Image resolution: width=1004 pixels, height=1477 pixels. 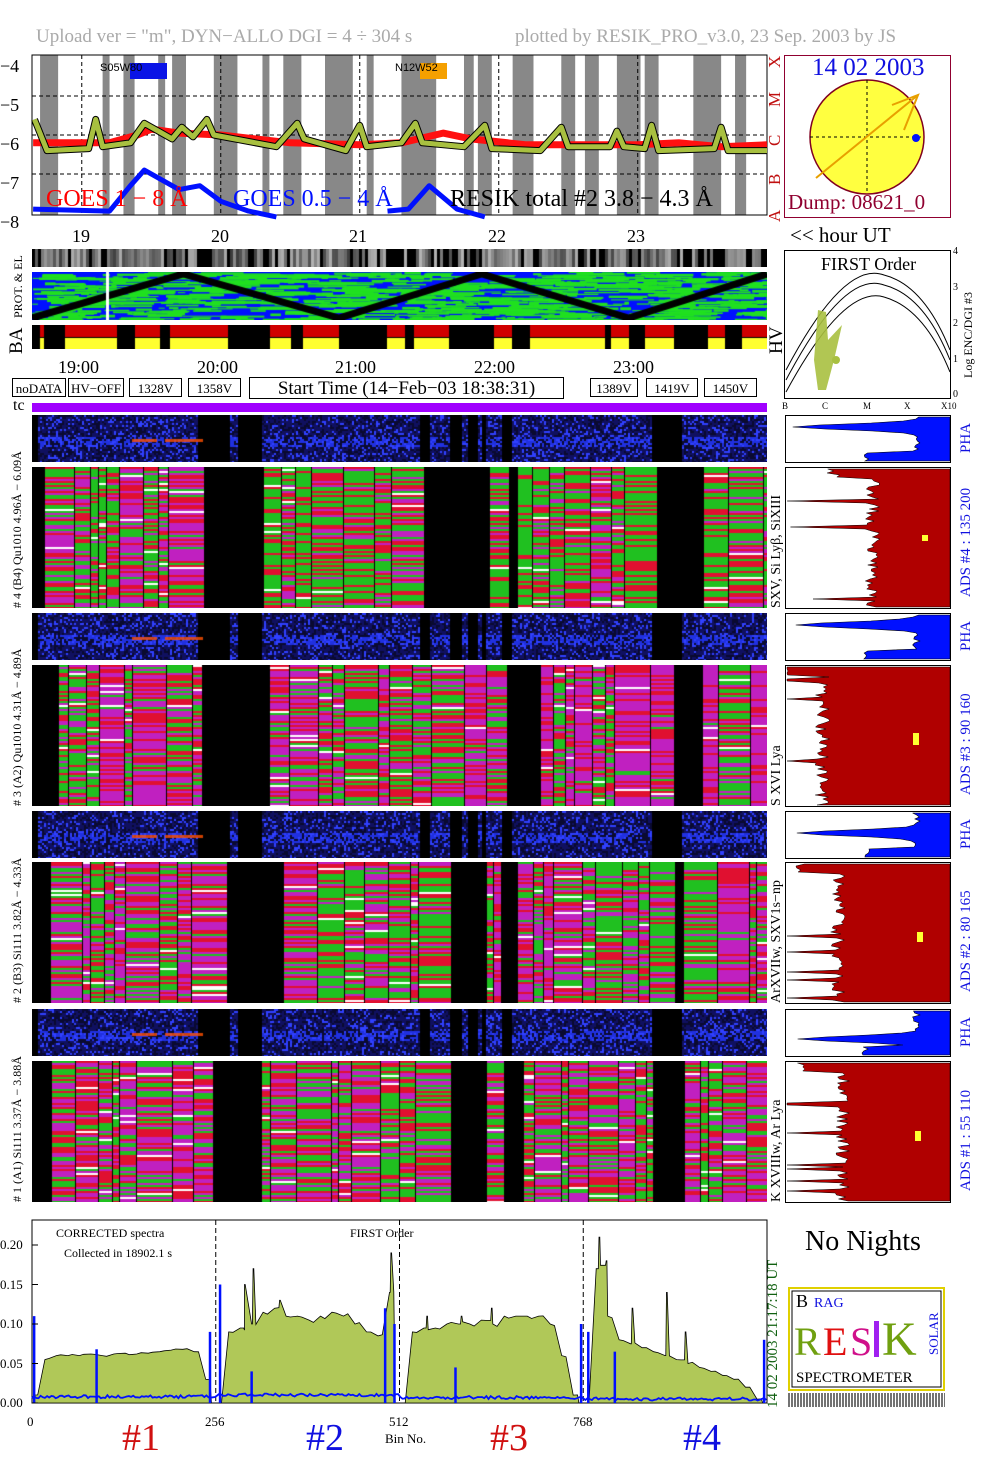 What do you see at coordinates (776, 1150) in the screenshot?
I see `channel-lines-label: K XVIIIw, Ar Lya` at bounding box center [776, 1150].